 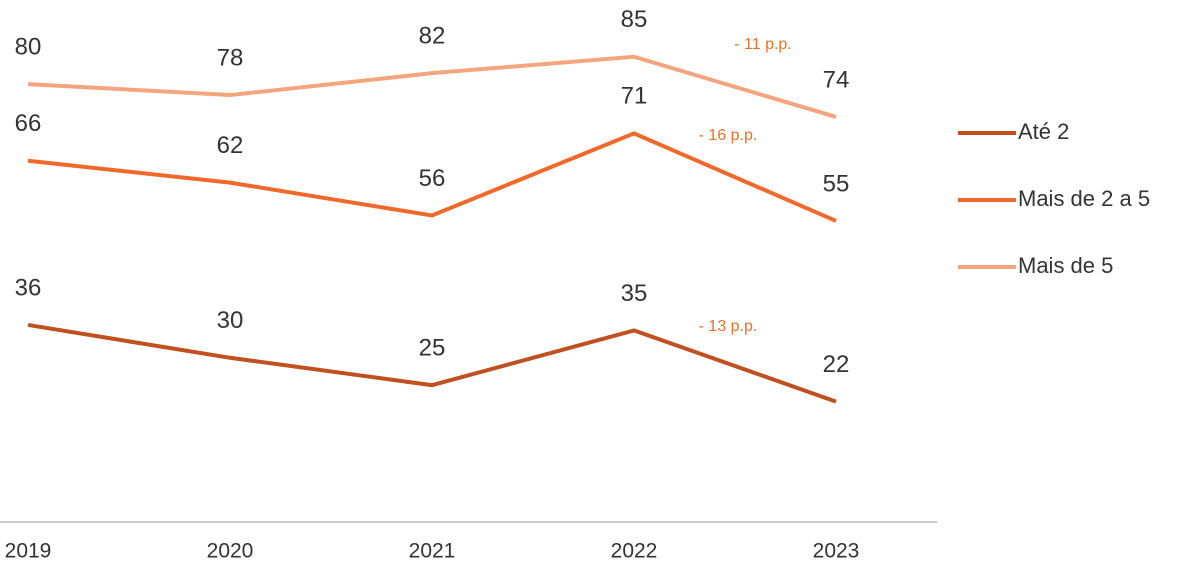 I want to click on data-label: 30, so click(x=230, y=320).